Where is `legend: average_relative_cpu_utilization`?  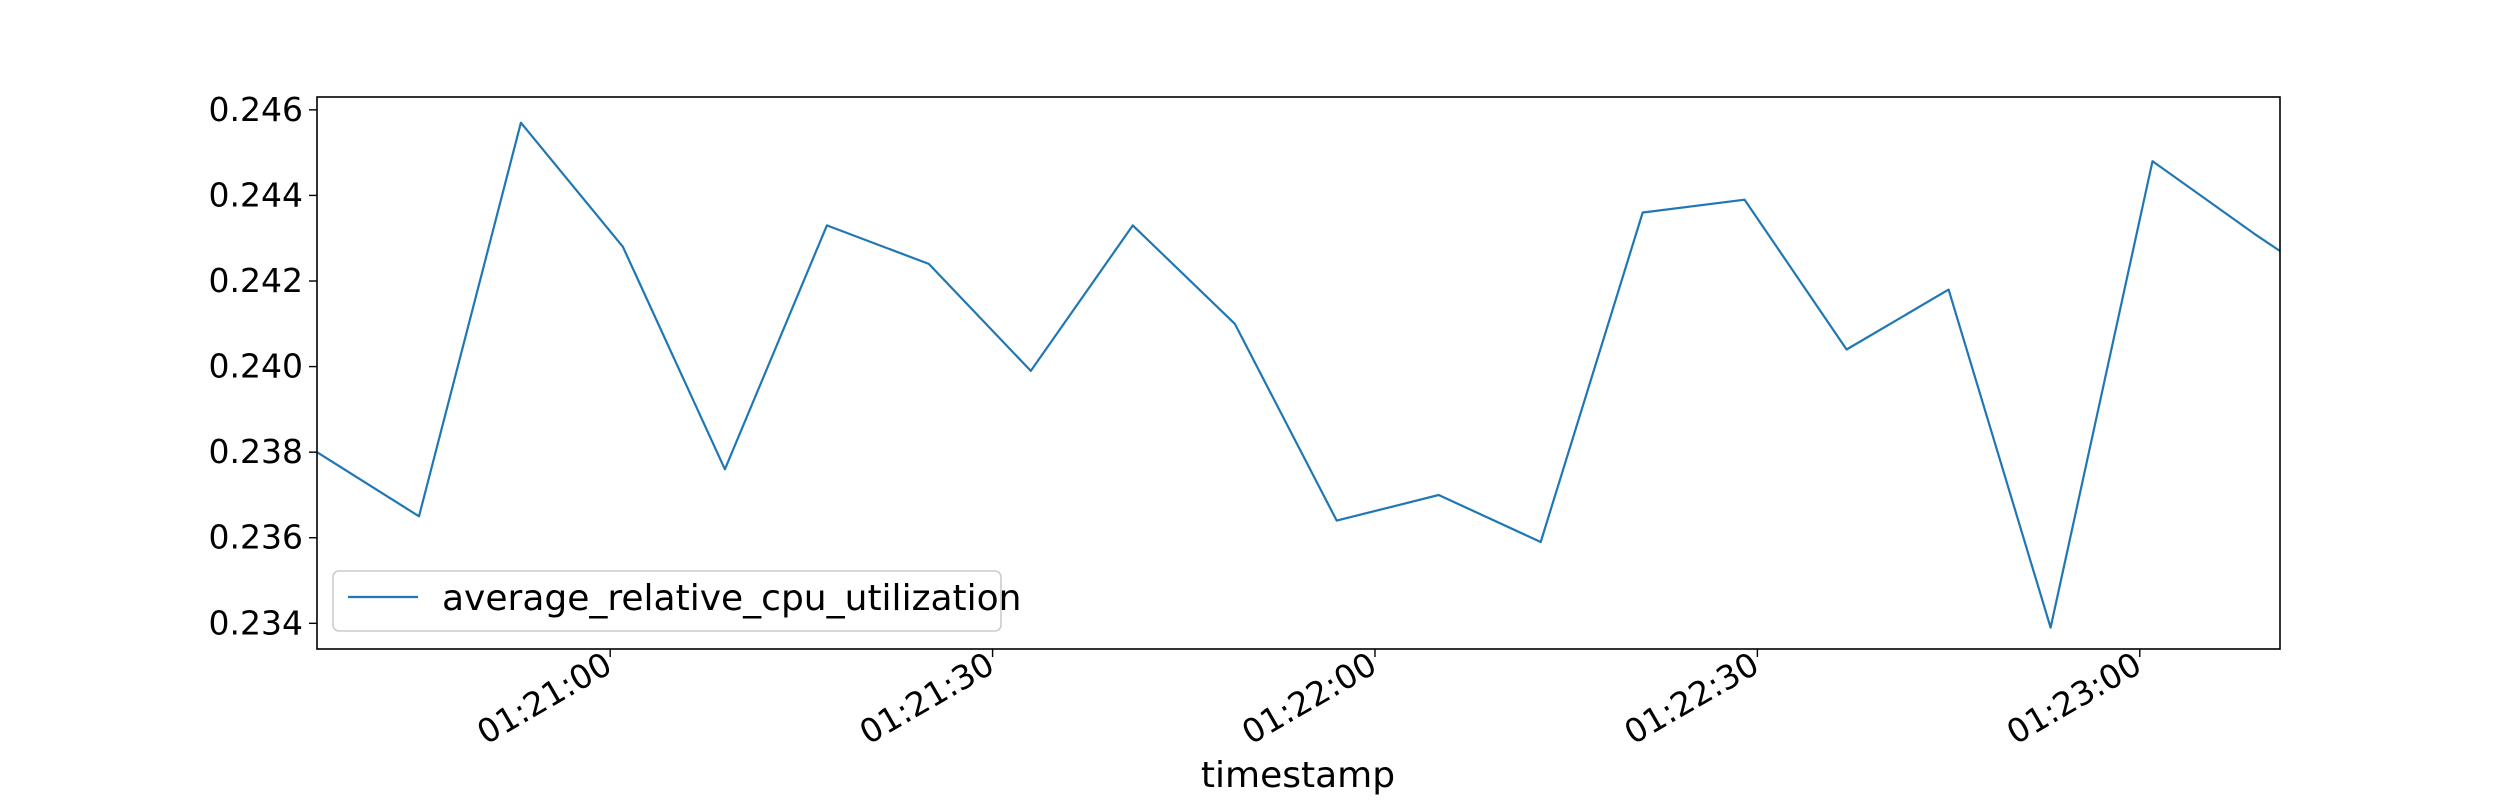 legend: average_relative_cpu_utilization is located at coordinates (676, 601).